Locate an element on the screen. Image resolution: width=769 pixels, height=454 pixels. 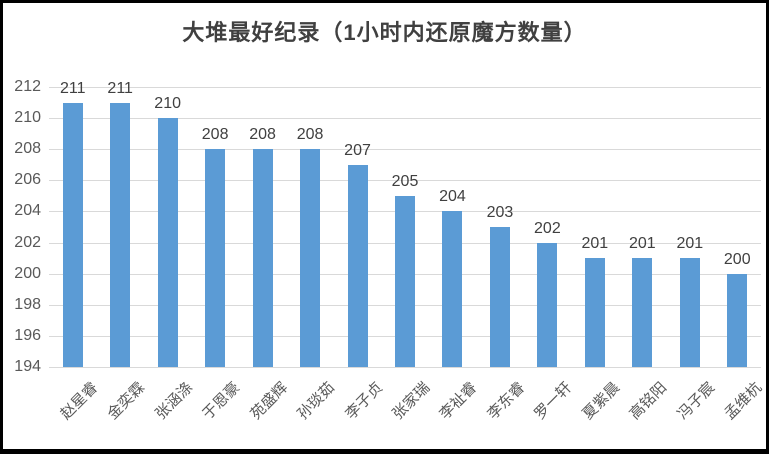
y-axis-tick-label: 206 is located at coordinates (27, 180).